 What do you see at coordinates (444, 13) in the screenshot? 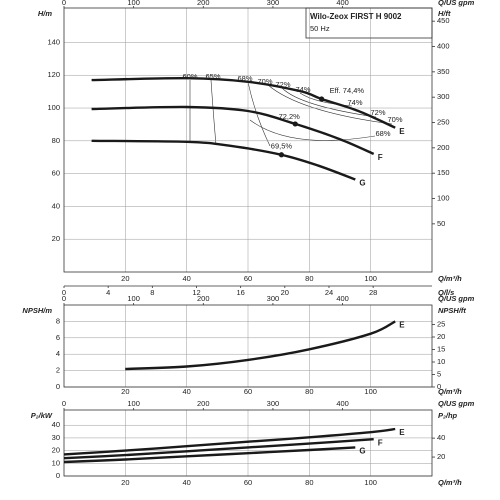
I see `y2-axis-title: H/ft` at bounding box center [444, 13].